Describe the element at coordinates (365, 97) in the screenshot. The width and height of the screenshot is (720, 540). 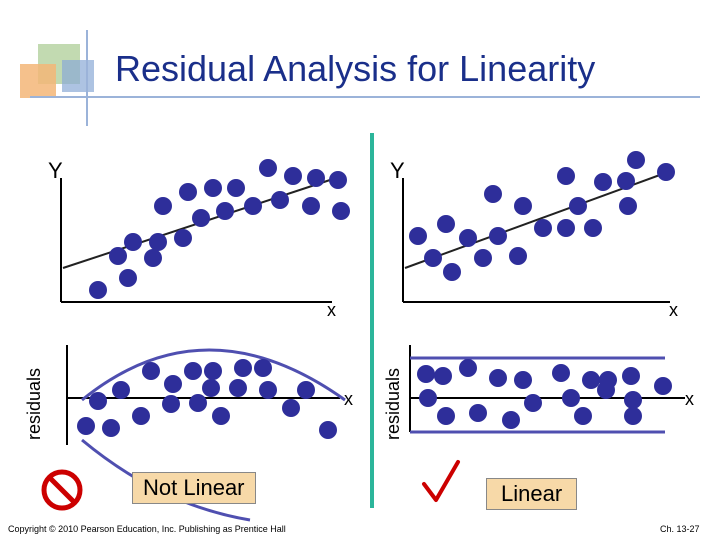
I see `deco-rule-horizontal` at that location.